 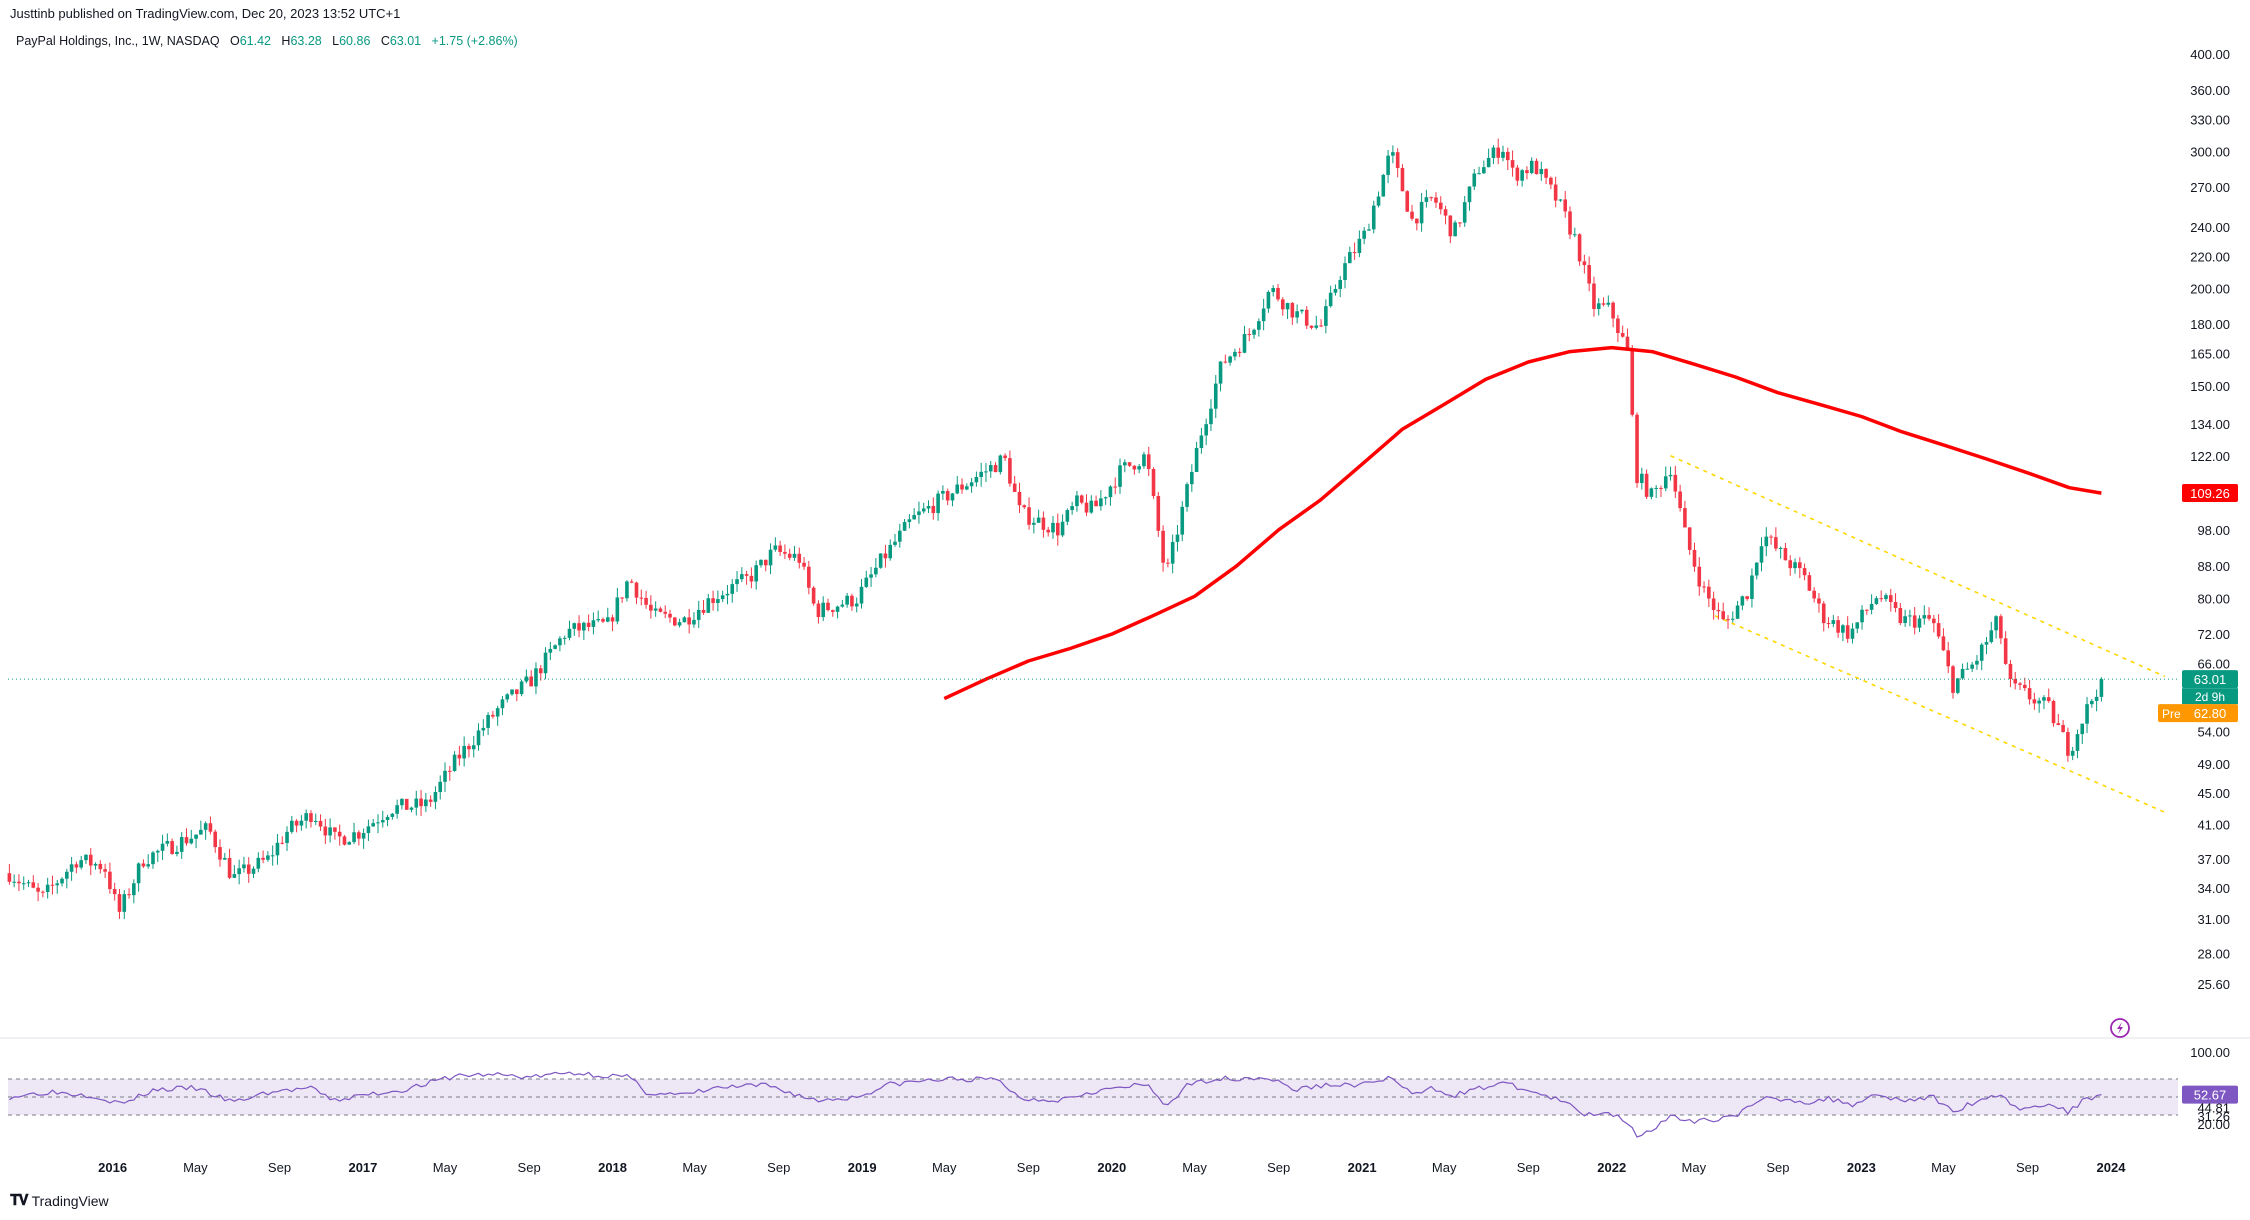 I want to click on lightning-icon-ring, so click(x=2120, y=1028).